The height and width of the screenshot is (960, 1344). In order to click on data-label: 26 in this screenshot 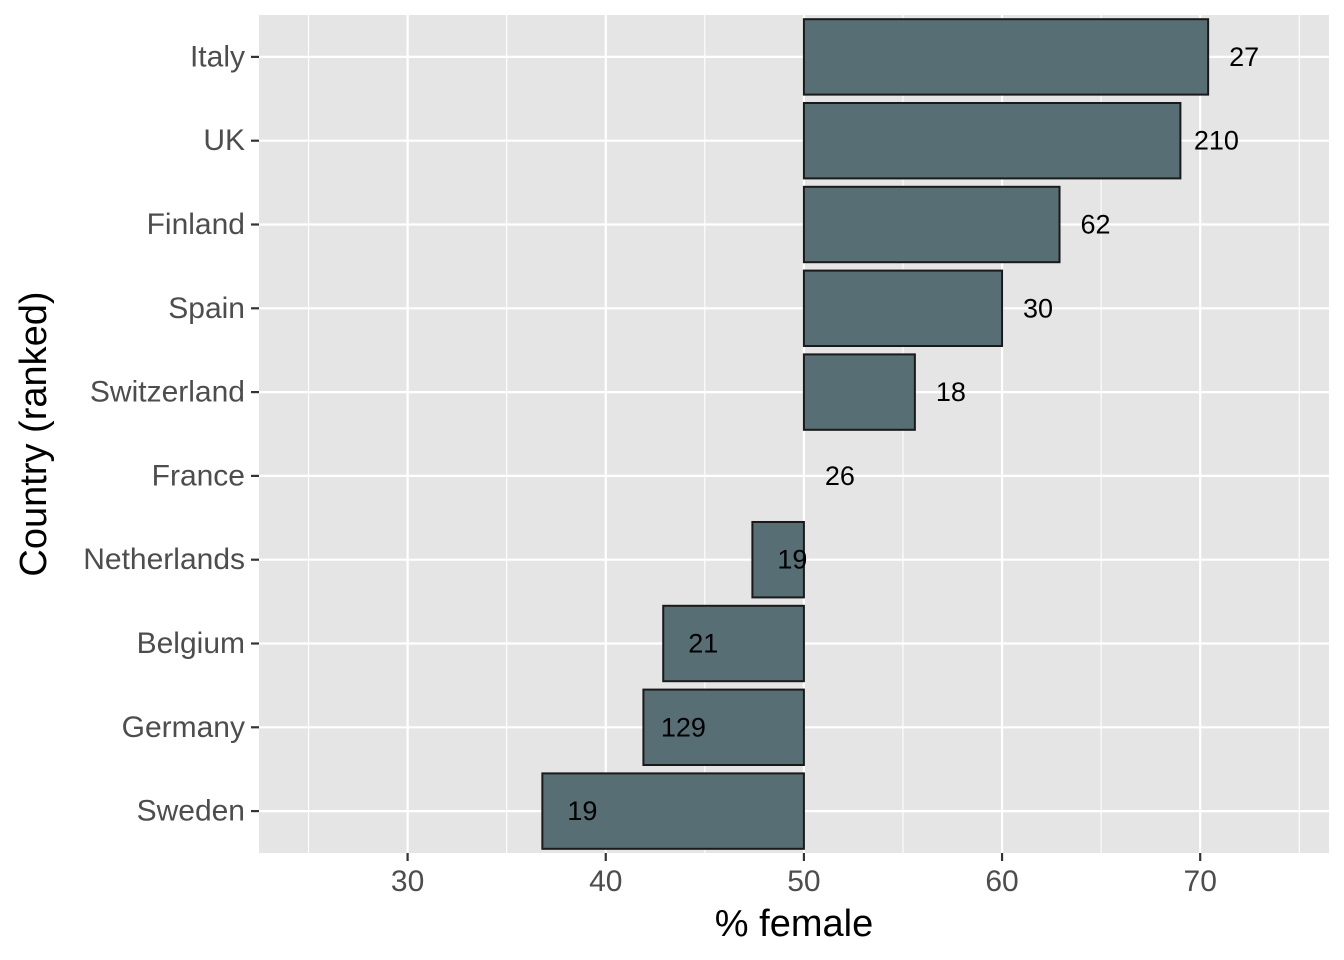, I will do `click(840, 476)`.